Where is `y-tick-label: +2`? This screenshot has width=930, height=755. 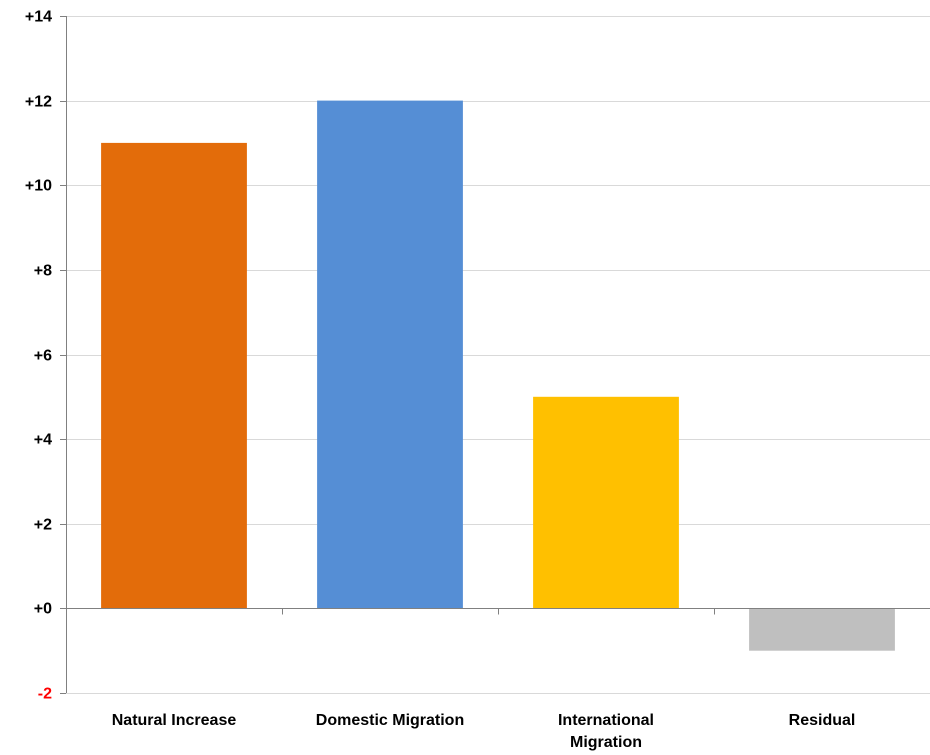
y-tick-label: +2 is located at coordinates (43, 525).